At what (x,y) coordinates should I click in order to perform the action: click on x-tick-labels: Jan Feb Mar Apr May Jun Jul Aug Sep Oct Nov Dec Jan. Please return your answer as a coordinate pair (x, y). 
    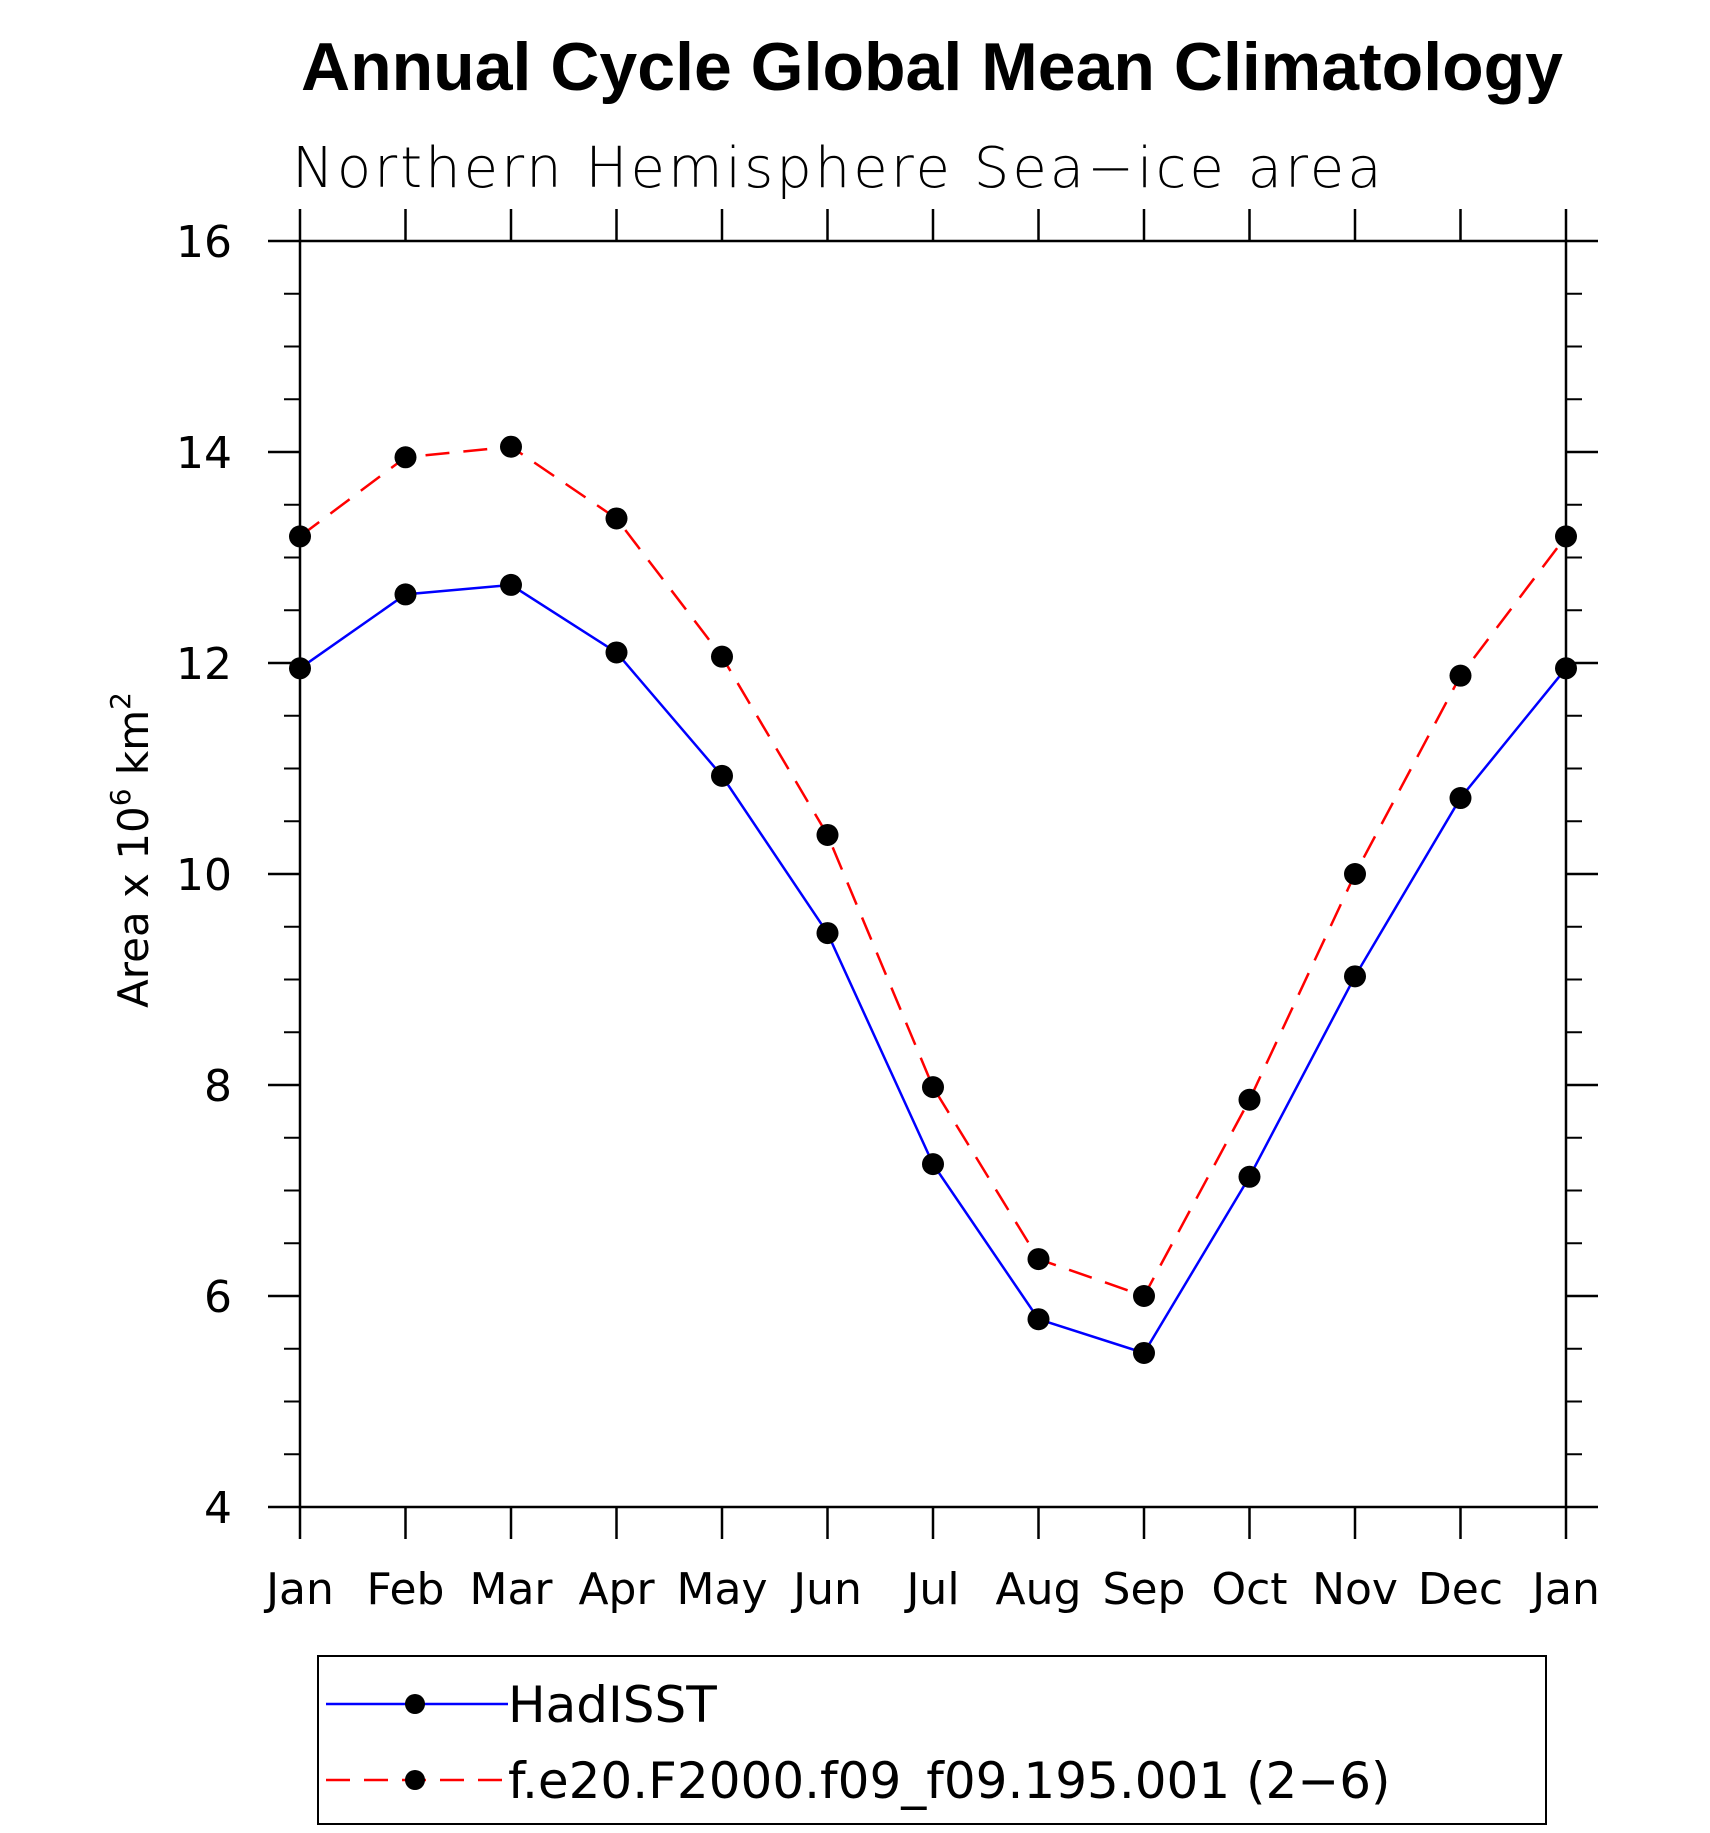
    Looking at the image, I should click on (931, 1589).